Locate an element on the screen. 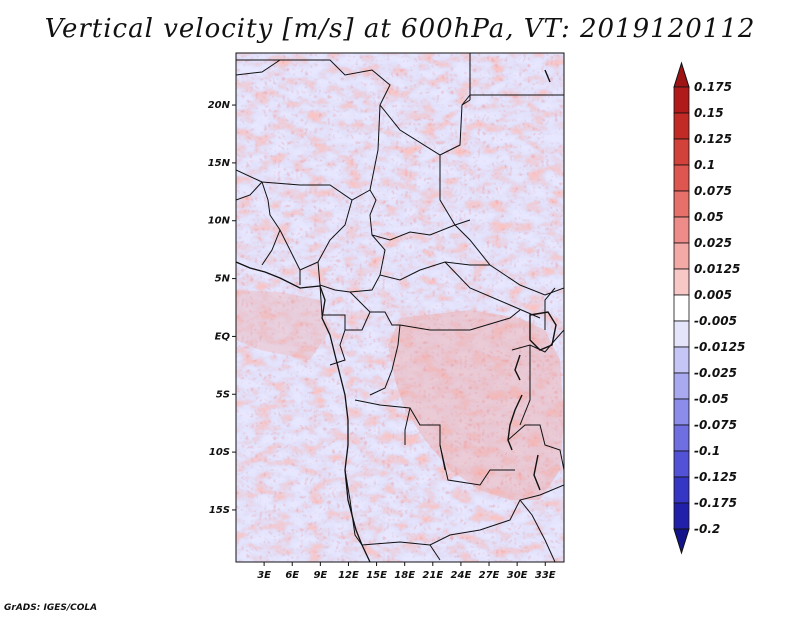  colorbar-label: 0.005 is located at coordinates (713, 295).